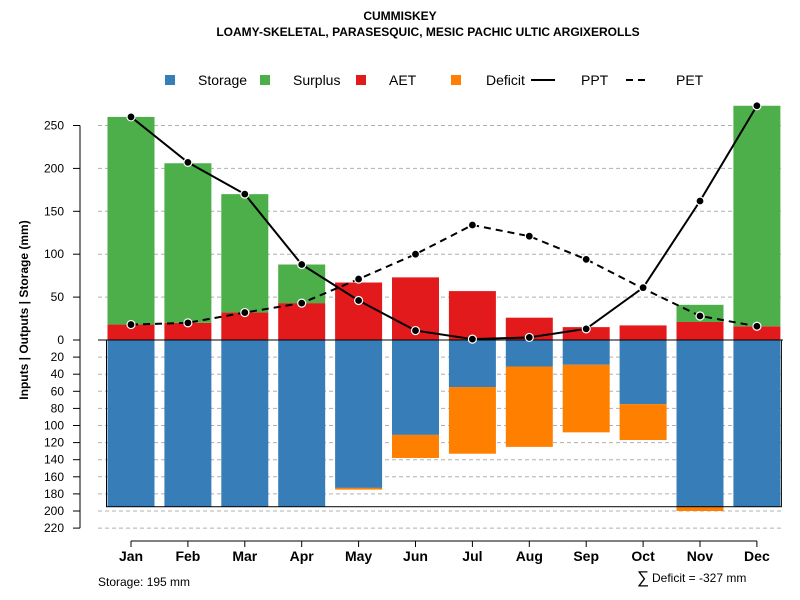 This screenshot has height=600, width=800. Describe the element at coordinates (302, 423) in the screenshot. I see `storage-bar-apr` at that location.